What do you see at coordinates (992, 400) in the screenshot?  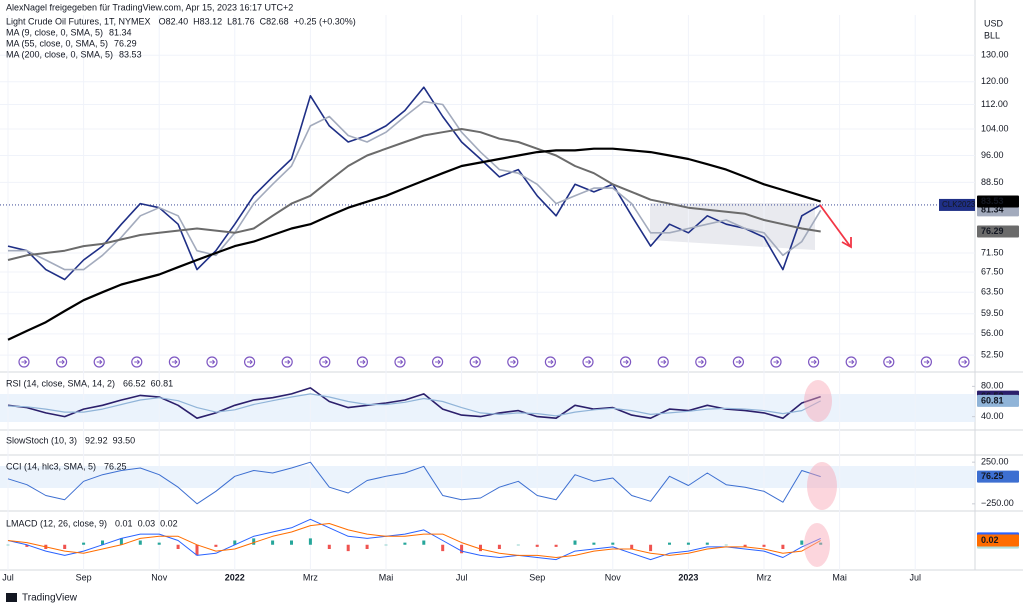 I see `price-label: 60.81` at bounding box center [992, 400].